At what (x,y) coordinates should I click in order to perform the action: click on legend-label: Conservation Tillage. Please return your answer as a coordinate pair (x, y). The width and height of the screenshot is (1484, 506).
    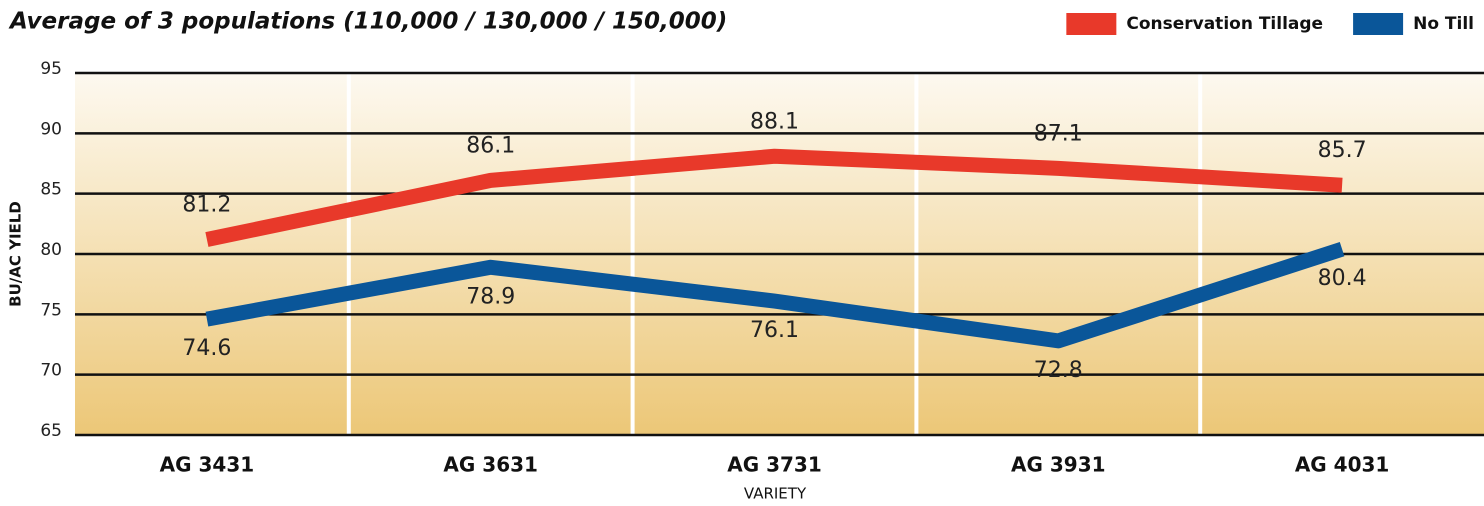
    Looking at the image, I should click on (1224, 24).